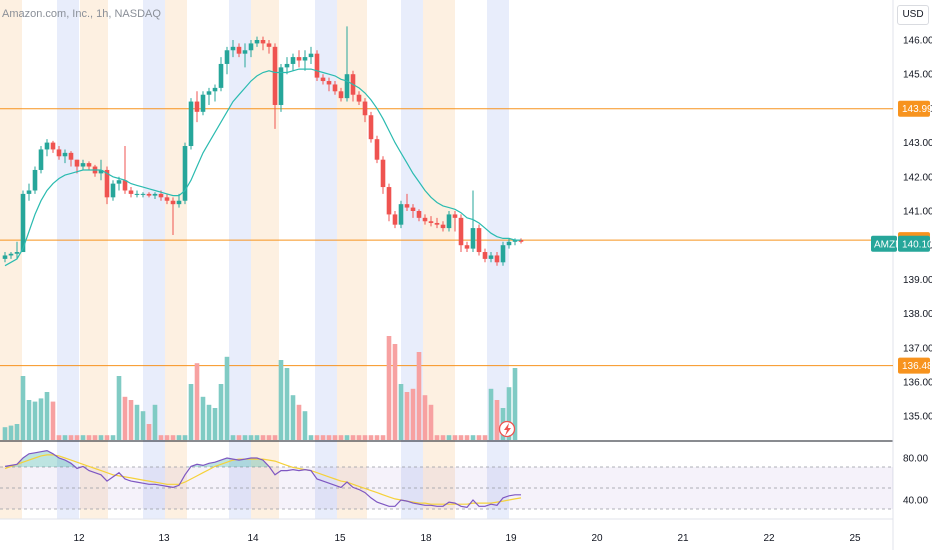 The width and height of the screenshot is (932, 550). What do you see at coordinates (253, 538) in the screenshot?
I see `time-tick-label: 14` at bounding box center [253, 538].